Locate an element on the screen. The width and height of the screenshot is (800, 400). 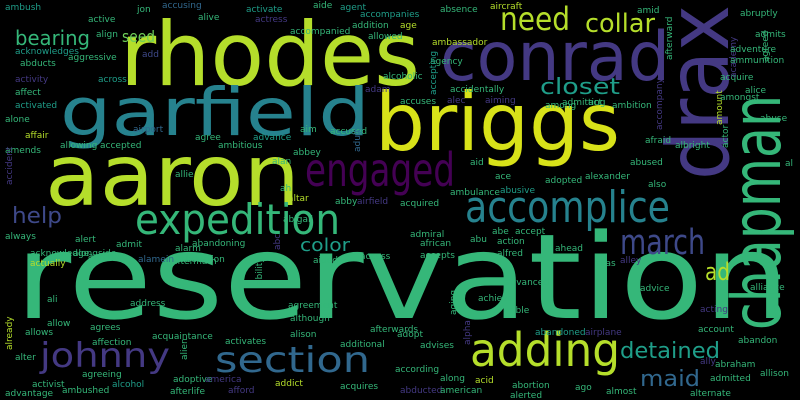
word: admit is located at coordinates (129, 245).